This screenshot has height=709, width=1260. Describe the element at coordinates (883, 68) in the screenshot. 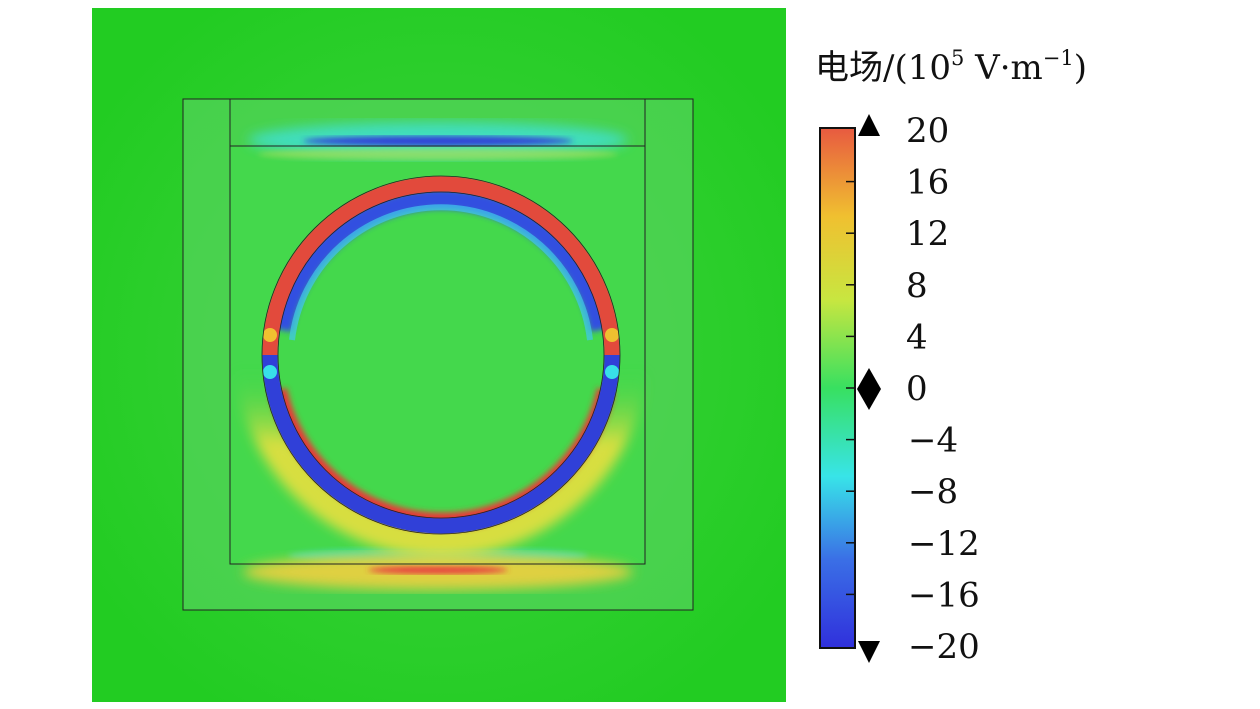

I see `colorbar-title-prefix: 电场/(10` at that location.